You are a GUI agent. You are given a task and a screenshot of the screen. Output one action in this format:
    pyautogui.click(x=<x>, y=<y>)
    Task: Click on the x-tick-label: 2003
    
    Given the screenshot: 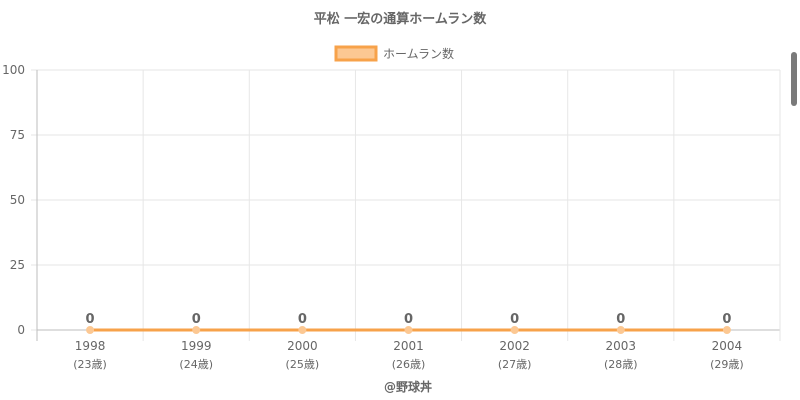 What is the action you would take?
    pyautogui.click(x=621, y=346)
    